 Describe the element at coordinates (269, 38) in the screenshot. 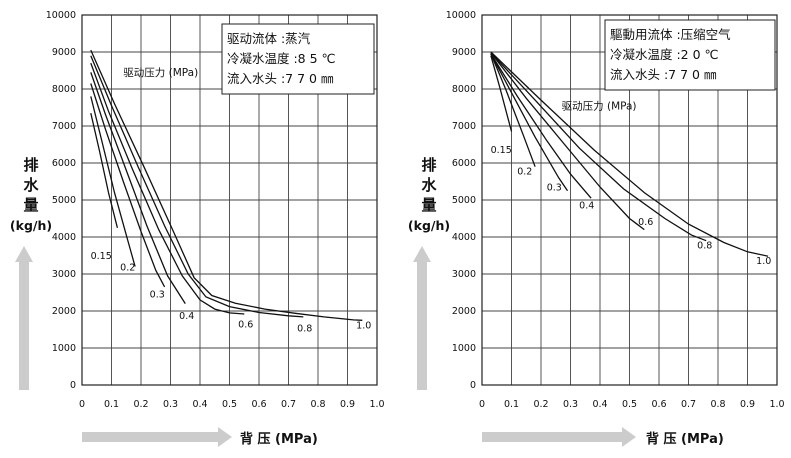

I see `info-box-line: 驱动流体 :蒸汽` at that location.